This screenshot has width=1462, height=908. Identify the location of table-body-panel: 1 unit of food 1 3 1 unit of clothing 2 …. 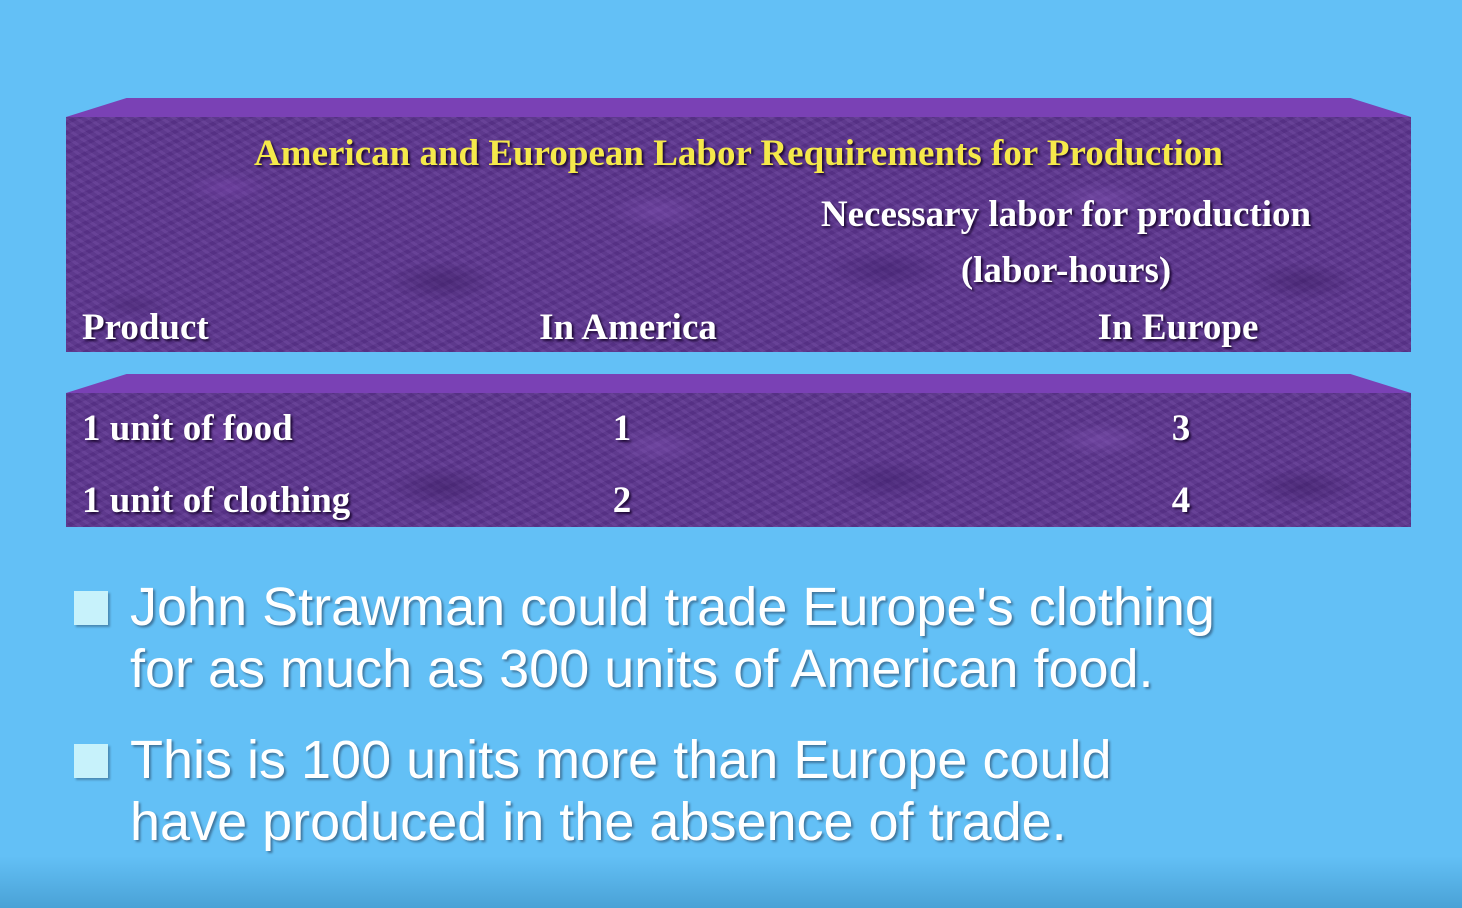
(738, 460).